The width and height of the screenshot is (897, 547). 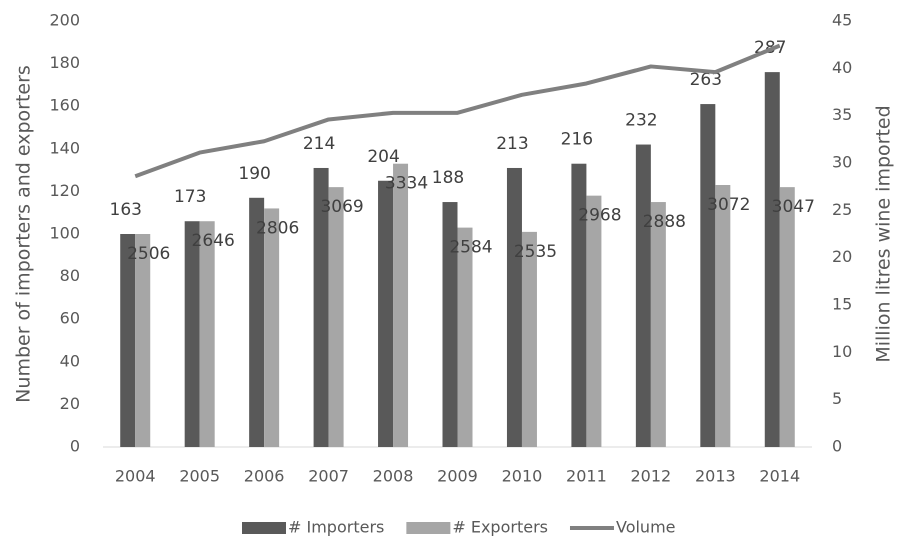 What do you see at coordinates (336, 527) in the screenshot?
I see `legend-label: # Importers` at bounding box center [336, 527].